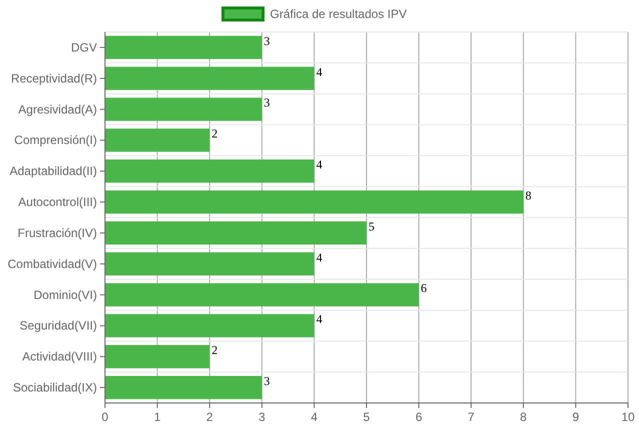 The image size is (639, 431). I want to click on x-tick-label: 2, so click(210, 417).